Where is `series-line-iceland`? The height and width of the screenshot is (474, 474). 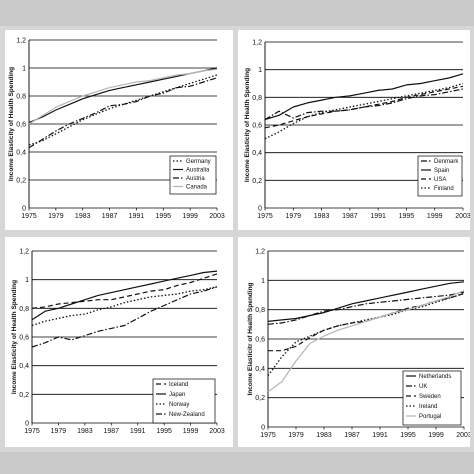
series-line-iceland is located at coordinates (124, 291).